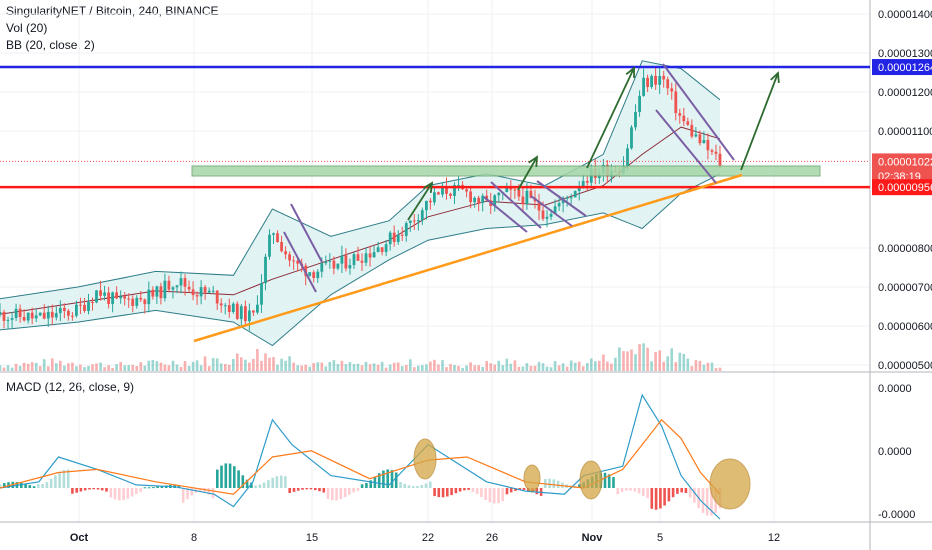 The height and width of the screenshot is (550, 932). What do you see at coordinates (70, 387) in the screenshot?
I see `macd-legend: MACD (12, 26, close, 9)` at bounding box center [70, 387].